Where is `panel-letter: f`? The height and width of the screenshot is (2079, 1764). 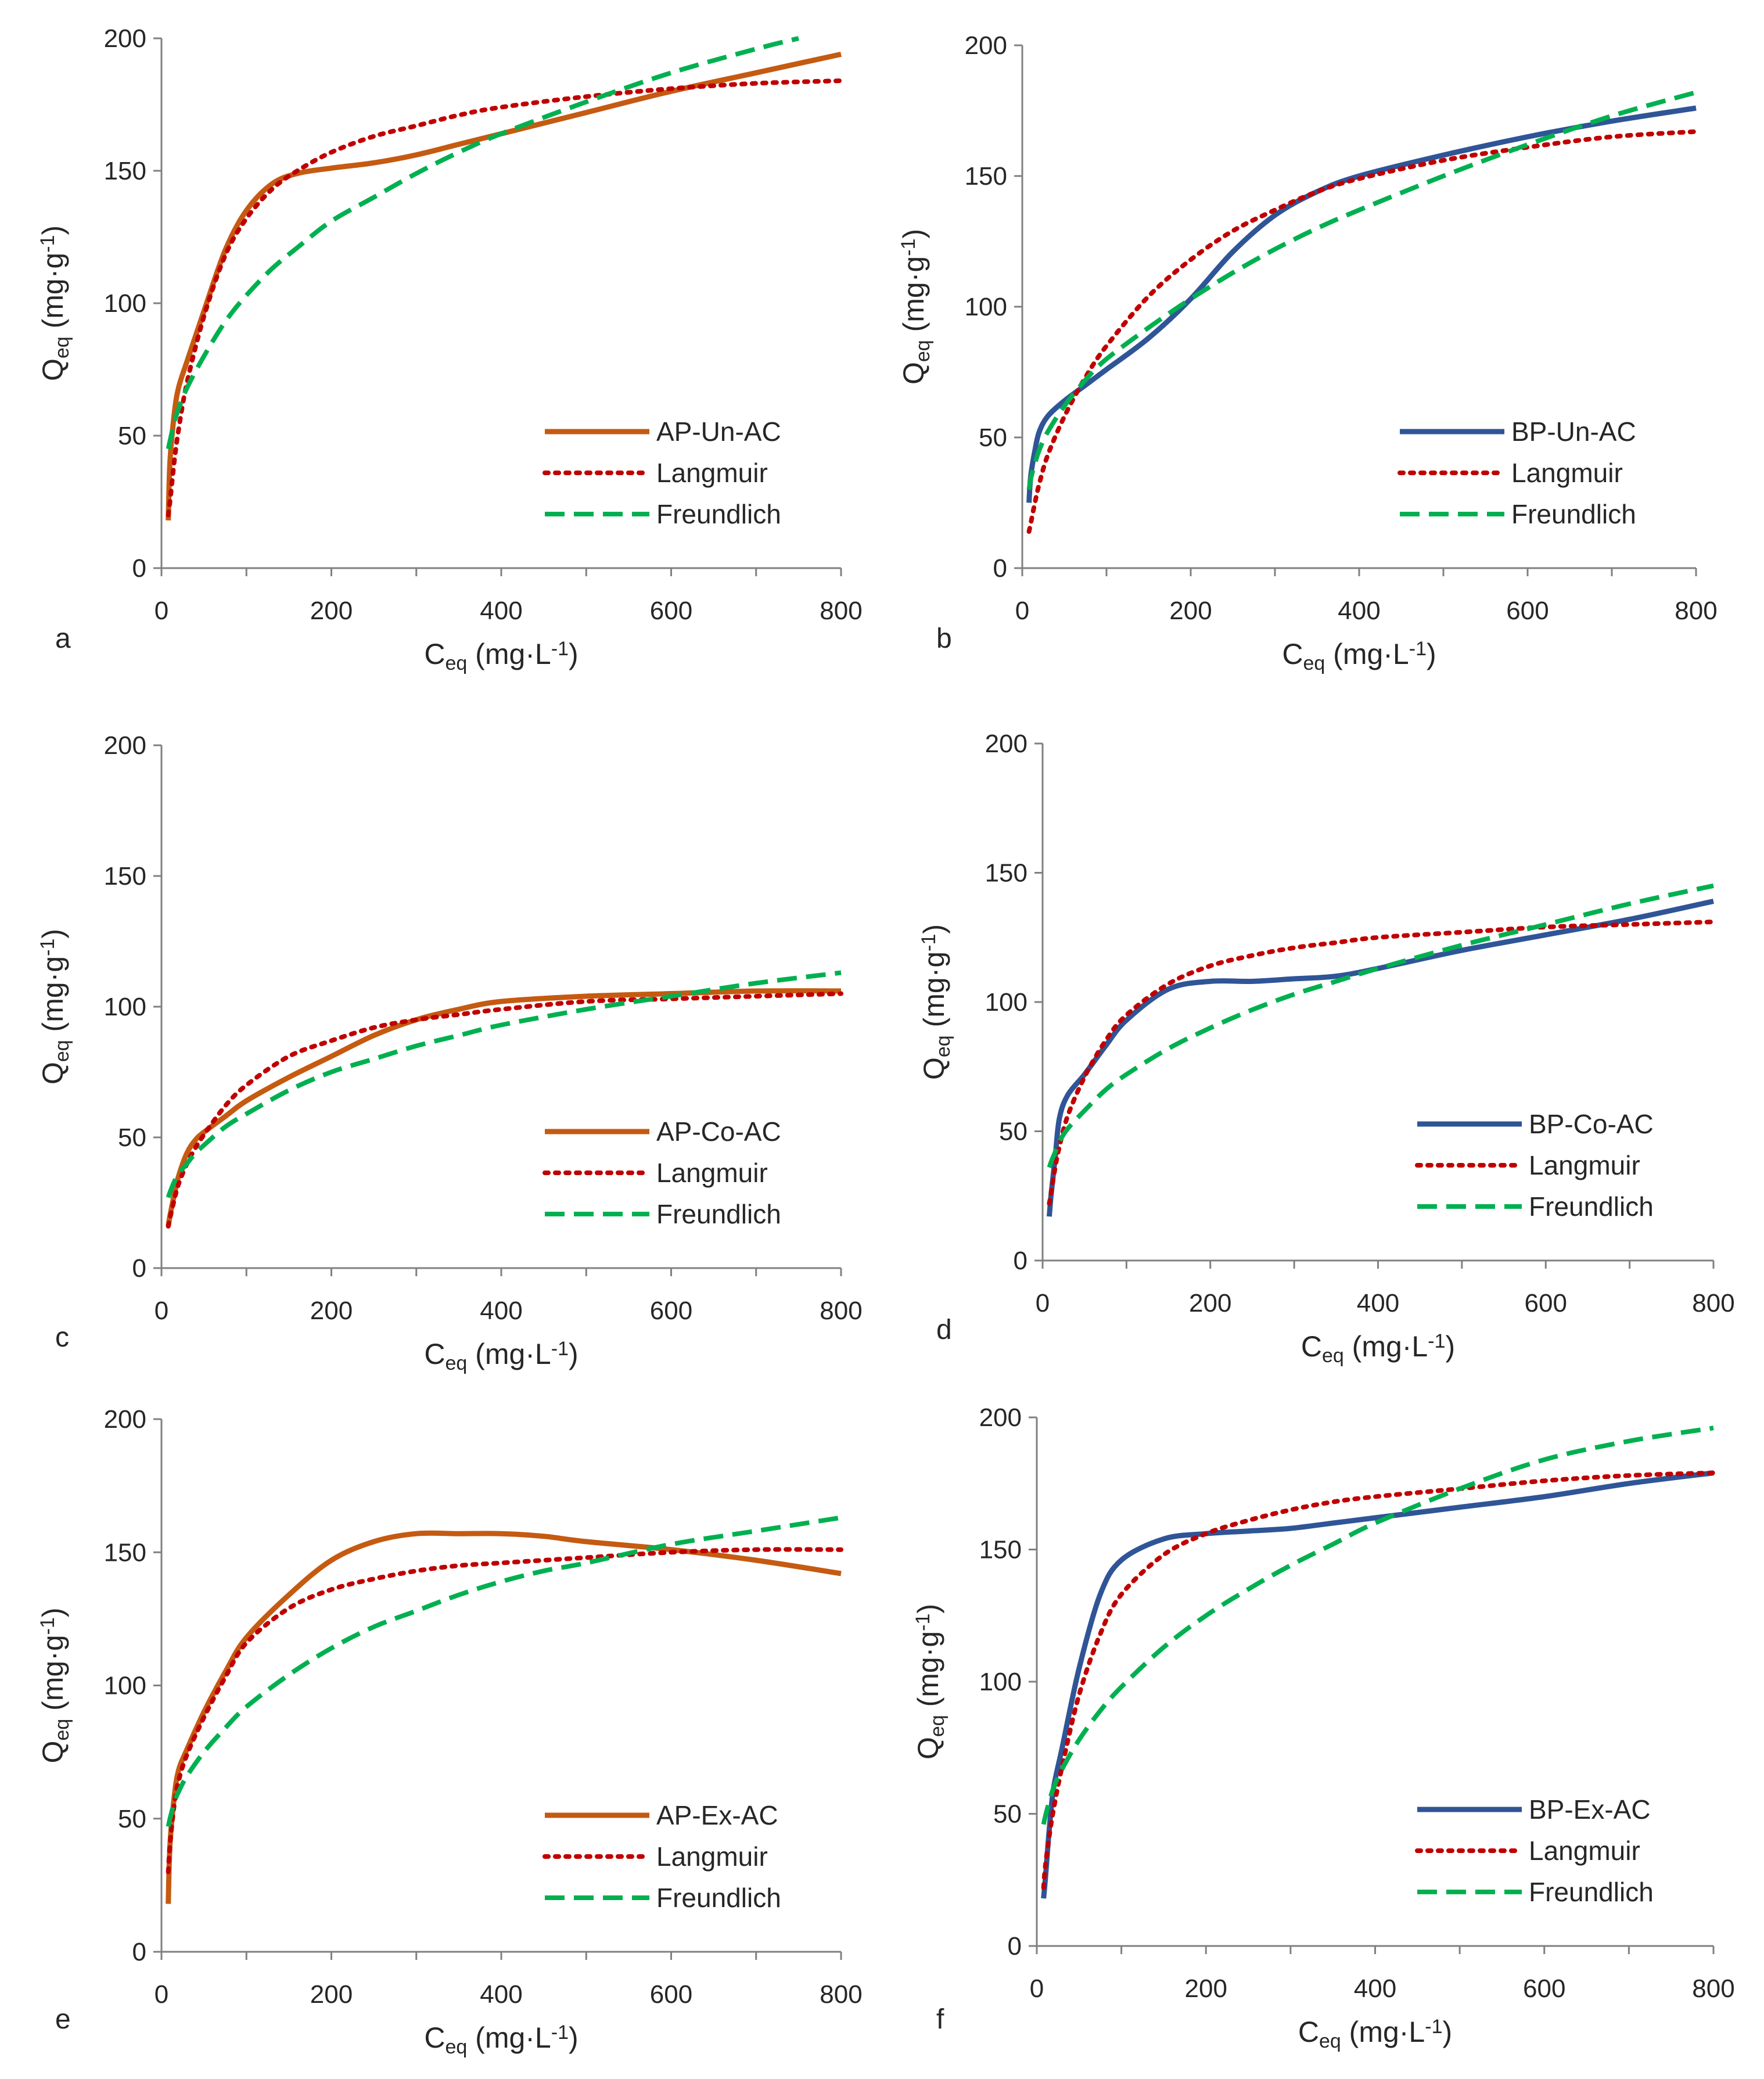
panel-letter: f is located at coordinates (940, 2019).